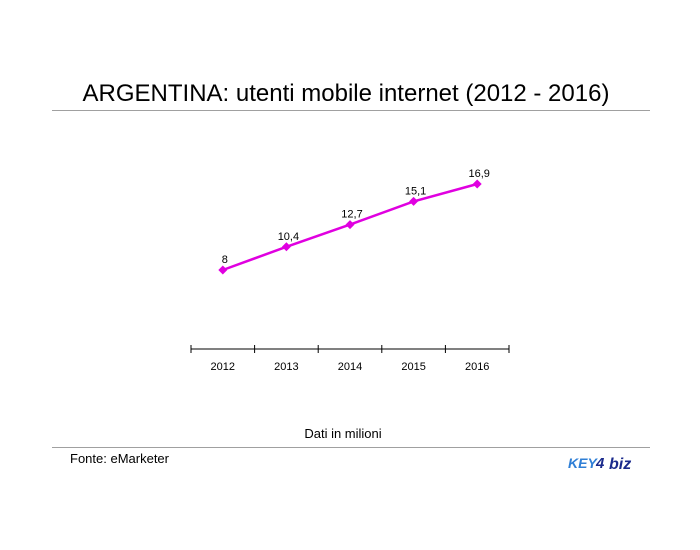 The width and height of the screenshot is (700, 550). Describe the element at coordinates (225, 260) in the screenshot. I see `data-label: 8` at that location.